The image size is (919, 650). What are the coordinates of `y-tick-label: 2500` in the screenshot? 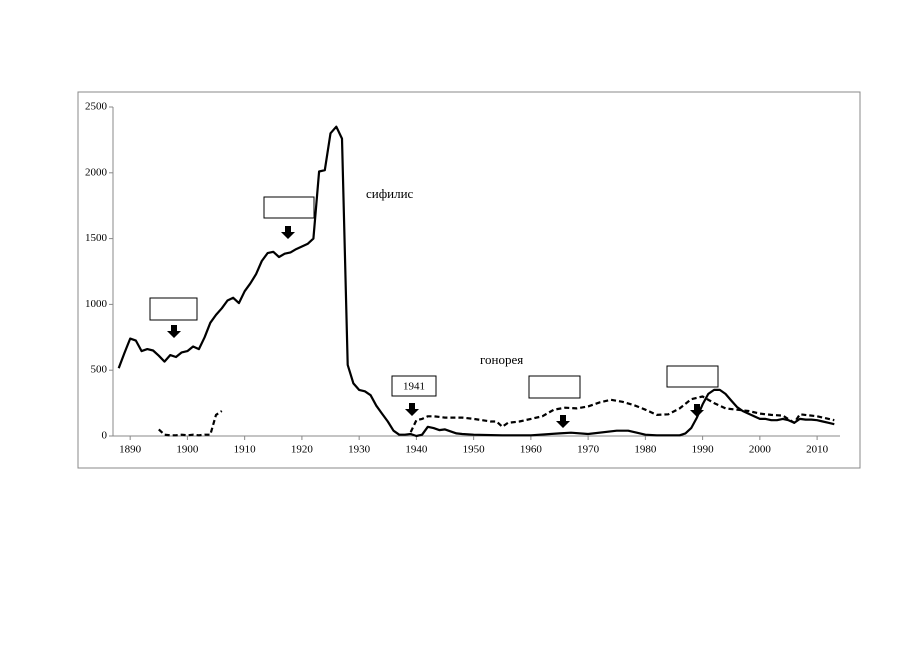 It's located at (96, 107).